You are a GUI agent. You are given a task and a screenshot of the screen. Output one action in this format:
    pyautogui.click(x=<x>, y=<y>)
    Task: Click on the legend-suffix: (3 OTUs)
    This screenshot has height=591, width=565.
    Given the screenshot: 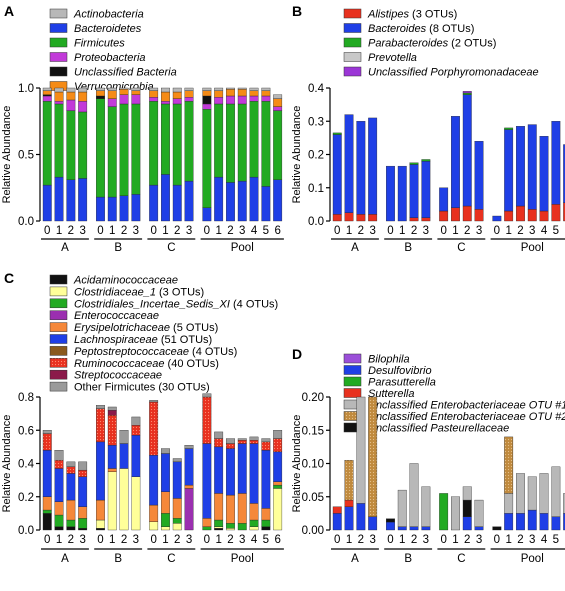 What is the action you would take?
    pyautogui.click(x=433, y=15)
    